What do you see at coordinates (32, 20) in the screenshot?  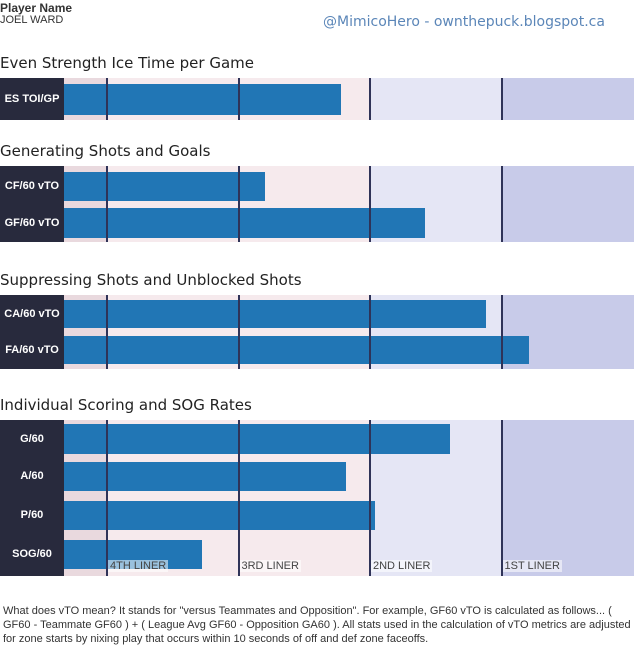 I see `player-name: JOEL WARD` at bounding box center [32, 20].